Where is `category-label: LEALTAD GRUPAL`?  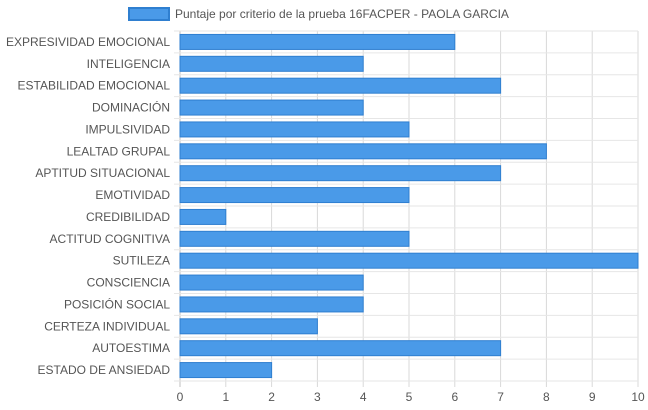 category-label: LEALTAD GRUPAL is located at coordinates (119, 151).